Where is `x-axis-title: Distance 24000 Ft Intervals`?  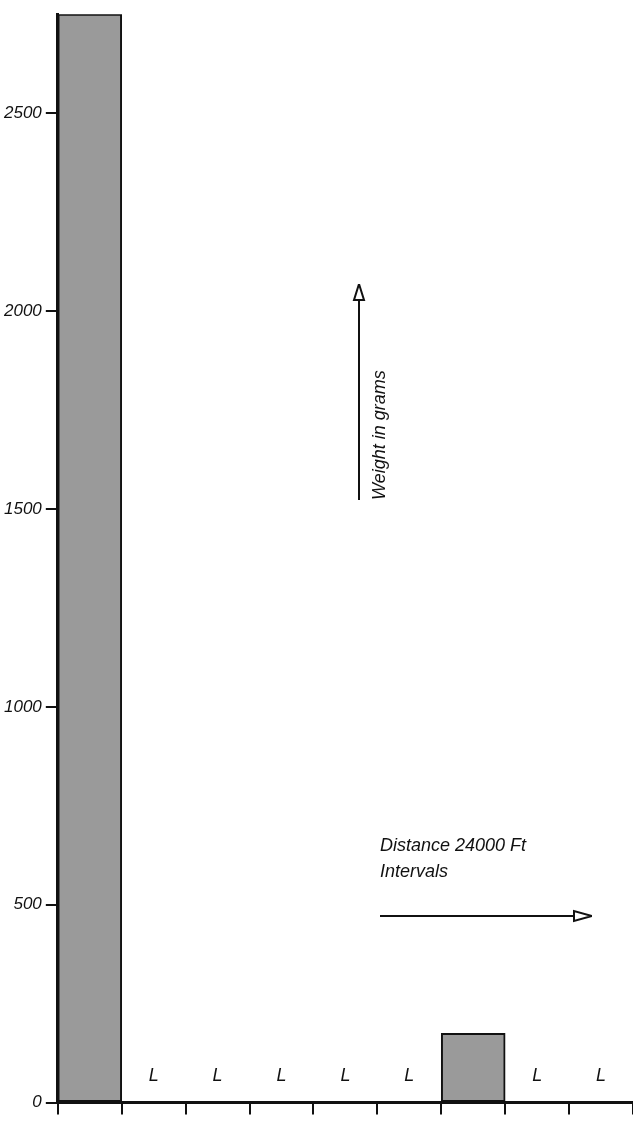 x-axis-title: Distance 24000 Ft Intervals is located at coordinates (454, 858).